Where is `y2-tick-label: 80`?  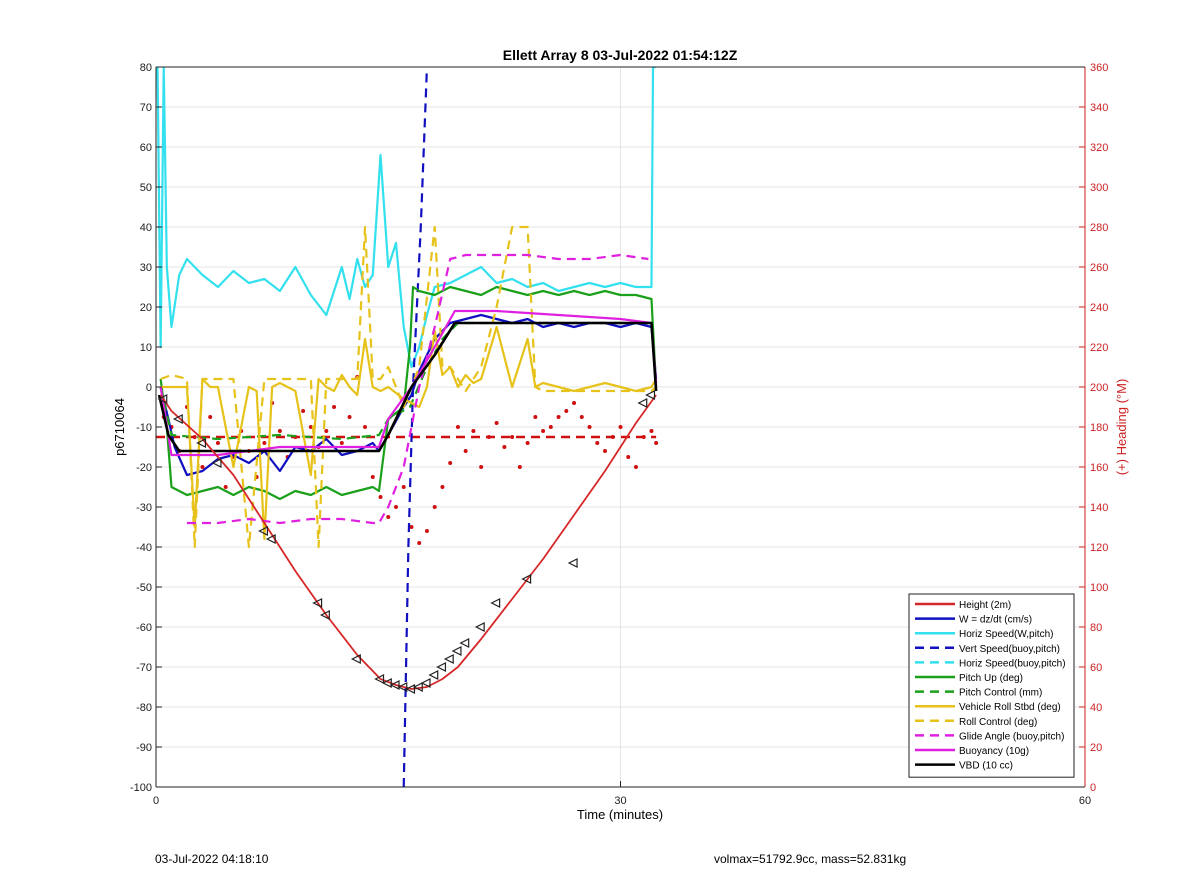 y2-tick-label: 80 is located at coordinates (1096, 628).